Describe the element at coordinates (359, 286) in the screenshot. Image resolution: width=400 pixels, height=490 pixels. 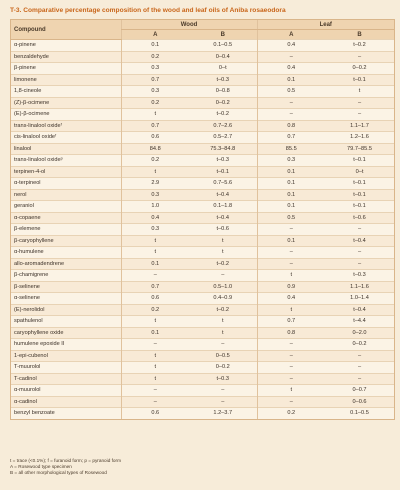
I see `leaf-b-cell: 1.1–1.6` at that location.